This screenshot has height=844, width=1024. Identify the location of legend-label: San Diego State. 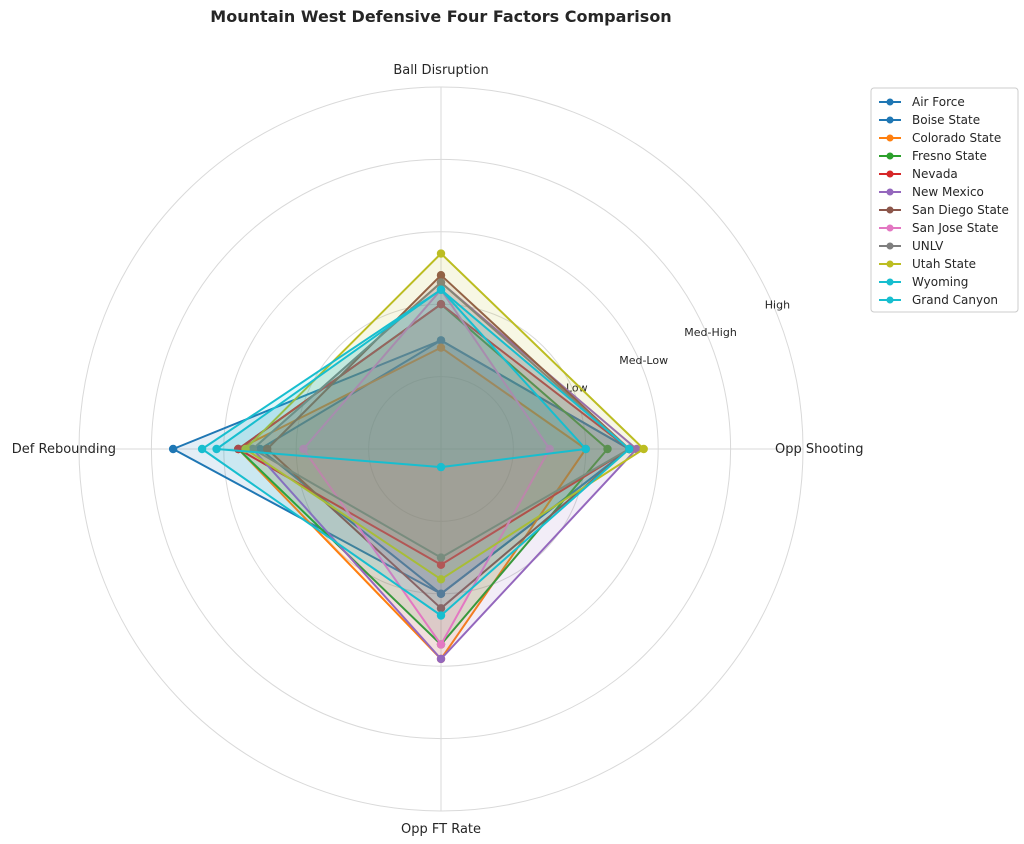
(960, 210).